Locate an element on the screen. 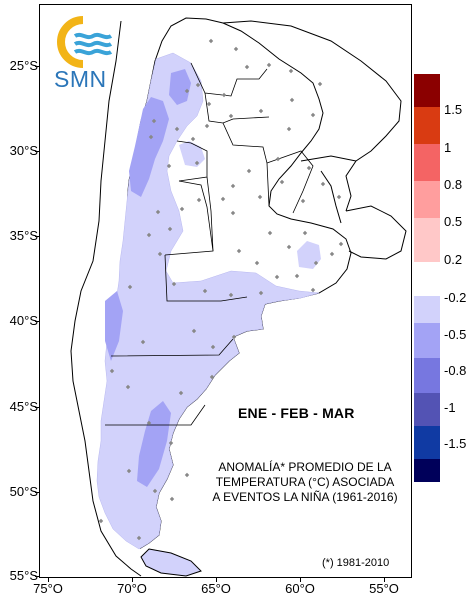 The image size is (474, 600). caption-line: A EVENTOS LA NIÑA (1961-2016) is located at coordinates (305, 497).